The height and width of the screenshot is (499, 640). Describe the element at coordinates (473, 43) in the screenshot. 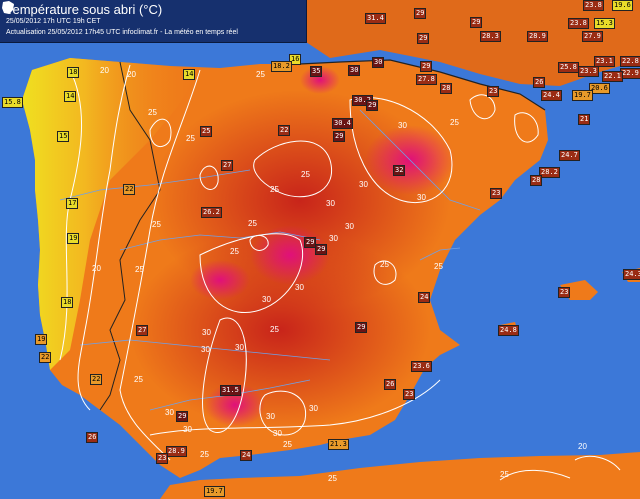

I see `france-land` at that location.